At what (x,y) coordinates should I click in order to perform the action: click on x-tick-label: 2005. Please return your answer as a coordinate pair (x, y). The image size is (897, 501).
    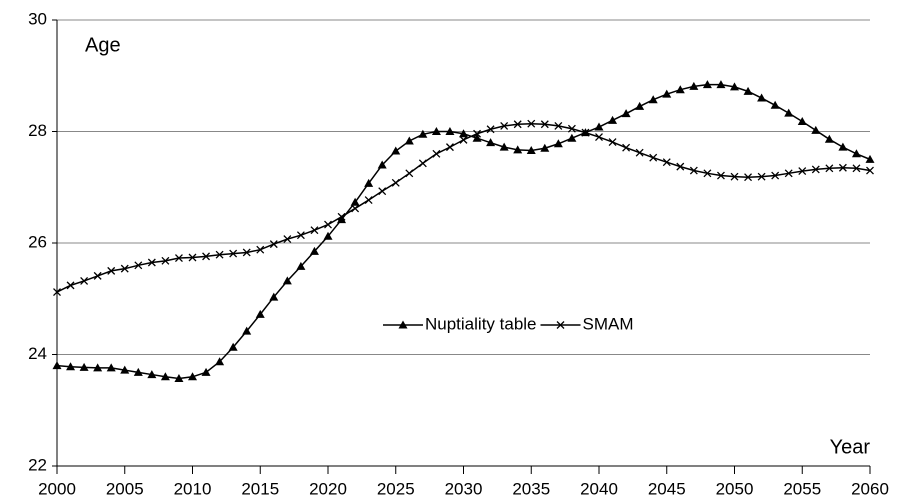
    Looking at the image, I should click on (125, 488).